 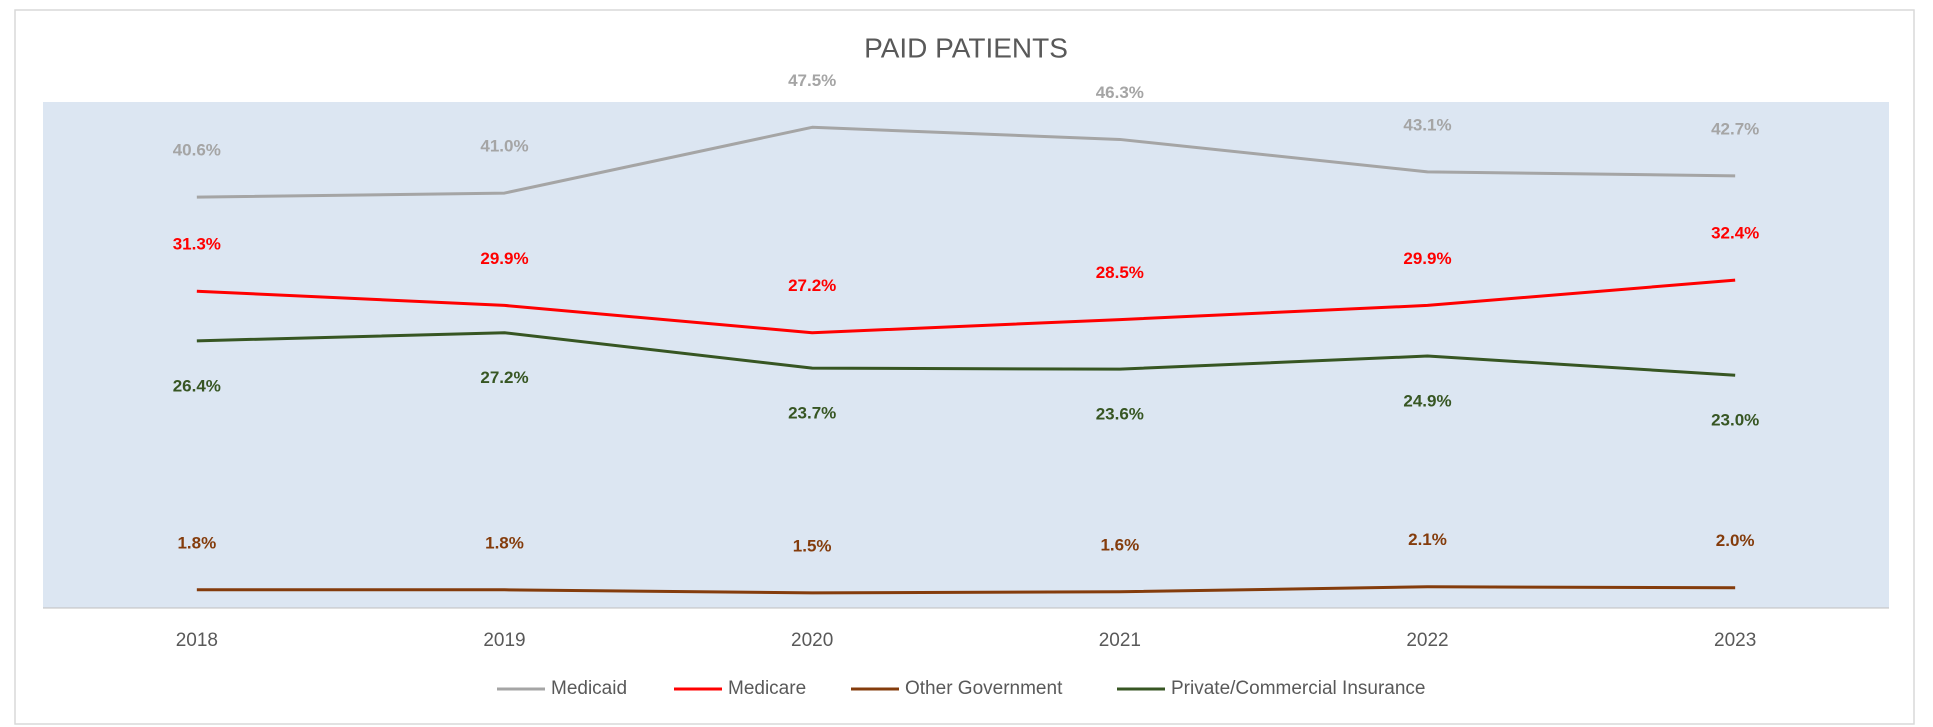 I want to click on data-label: 46.3%, so click(x=1120, y=92).